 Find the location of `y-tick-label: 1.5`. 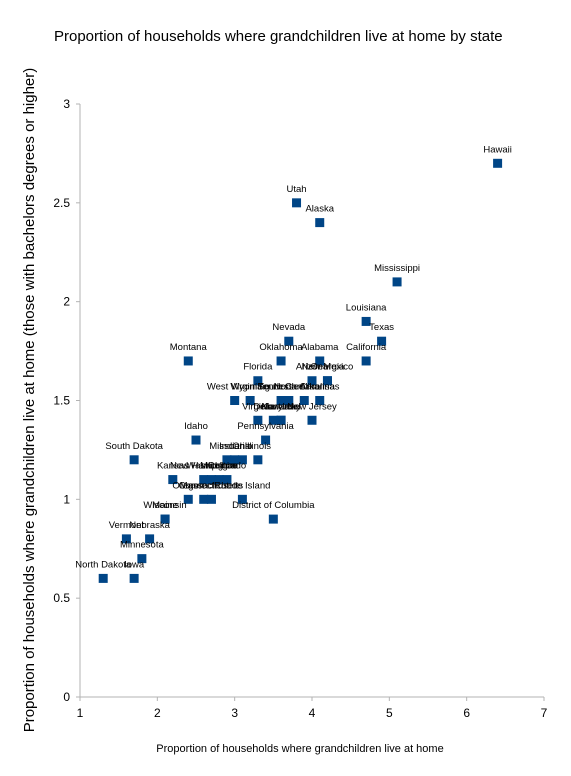

y-tick-label: 1.5 is located at coordinates (61, 401).